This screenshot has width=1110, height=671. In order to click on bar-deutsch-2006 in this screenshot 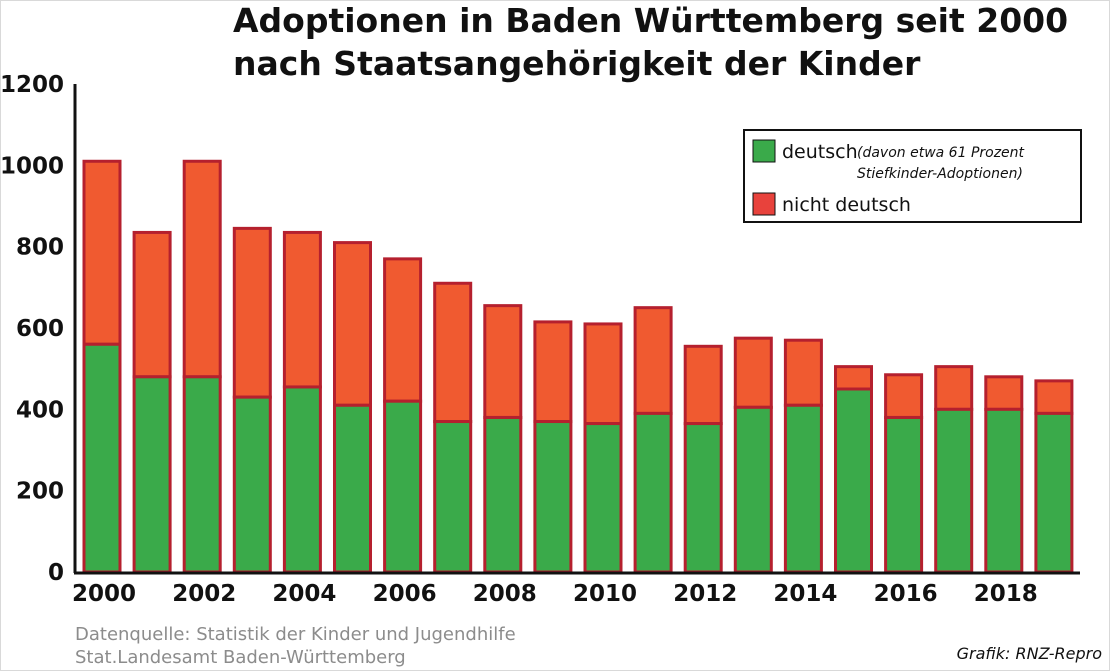, I will do `click(403, 486)`.